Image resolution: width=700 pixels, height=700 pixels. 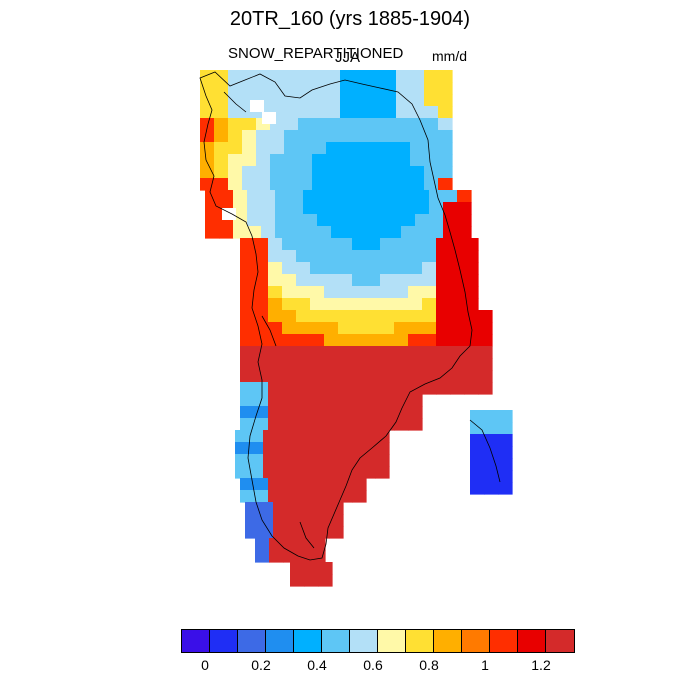 I want to click on colorbar-tick-label: 0.2, so click(x=261, y=665).